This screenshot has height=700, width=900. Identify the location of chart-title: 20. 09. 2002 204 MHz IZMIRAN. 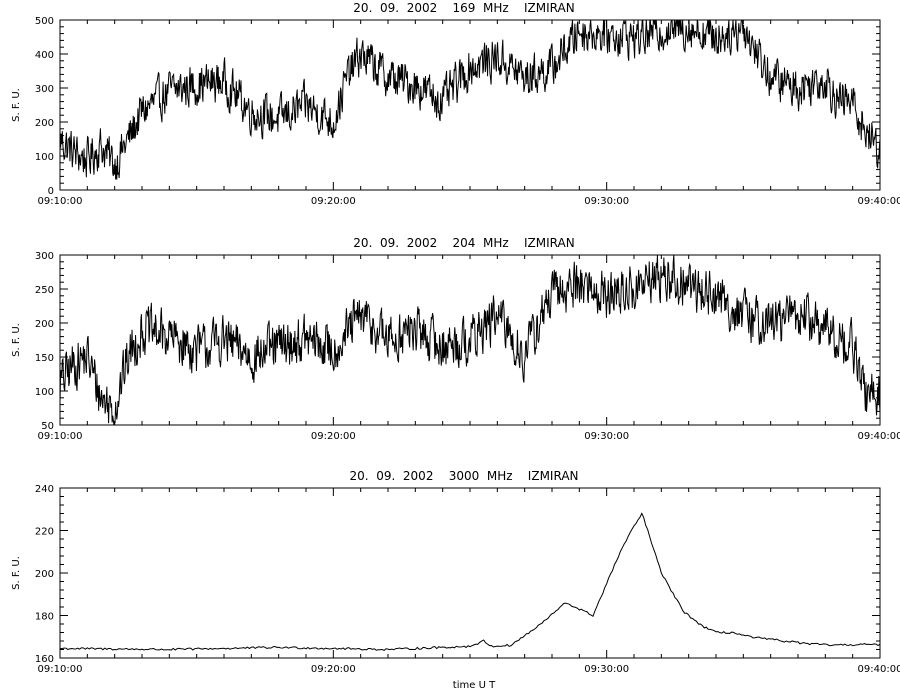
(463, 243).